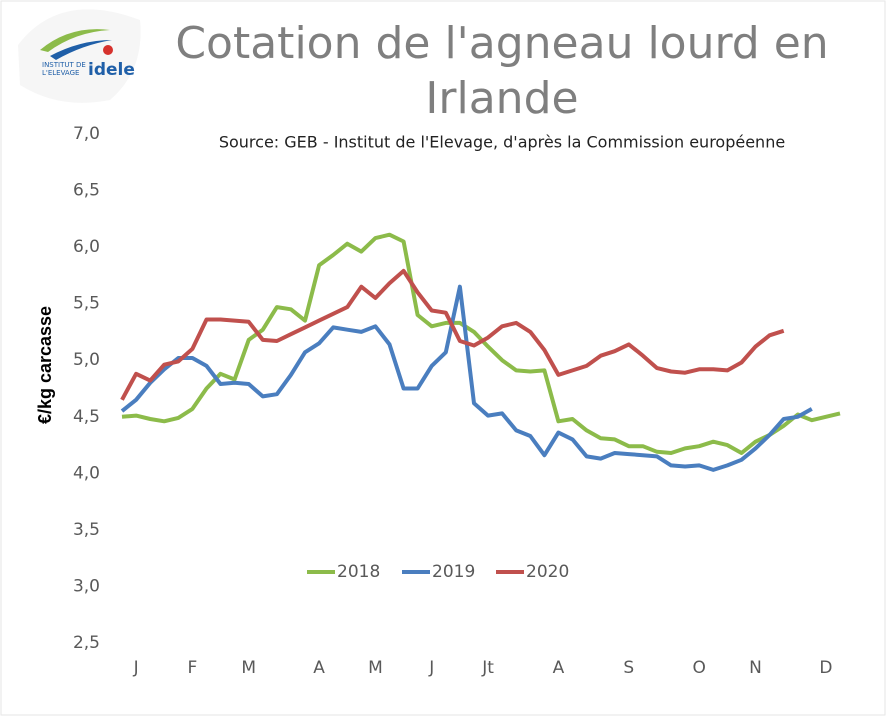 The width and height of the screenshot is (886, 716). I want to click on legend-label: 2018, so click(358, 572).